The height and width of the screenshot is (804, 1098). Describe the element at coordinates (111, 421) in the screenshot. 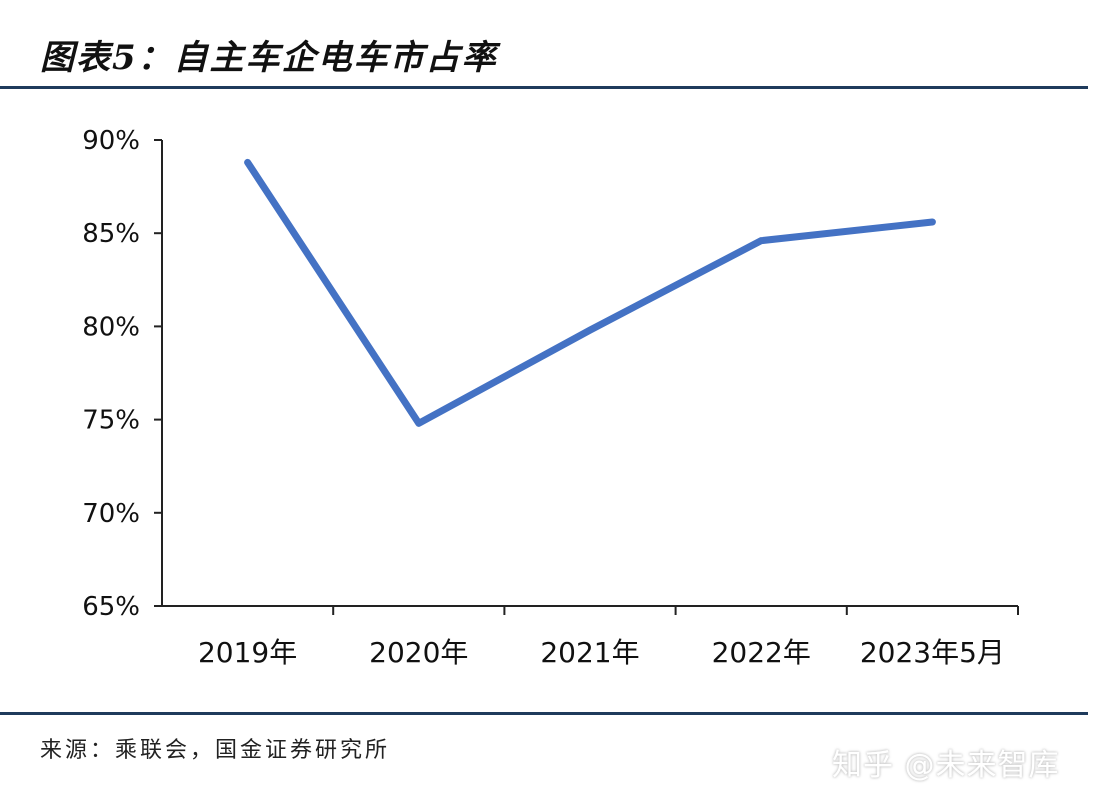

I see `y-tick-label: 75%` at that location.